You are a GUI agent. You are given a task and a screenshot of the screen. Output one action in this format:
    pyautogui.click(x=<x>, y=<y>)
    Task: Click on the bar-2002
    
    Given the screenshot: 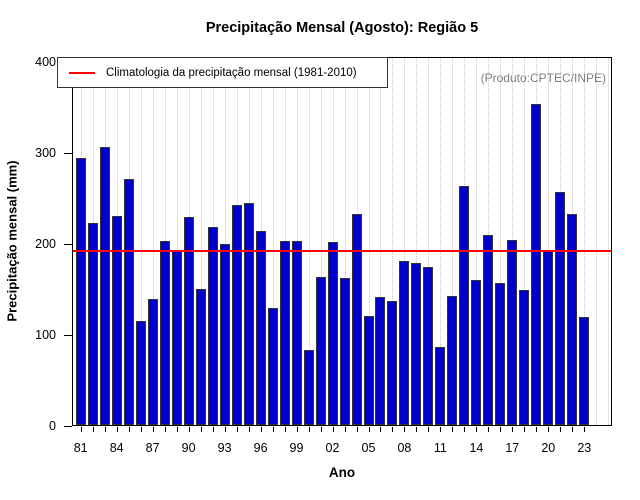 What is the action you would take?
    pyautogui.click(x=332, y=333)
    